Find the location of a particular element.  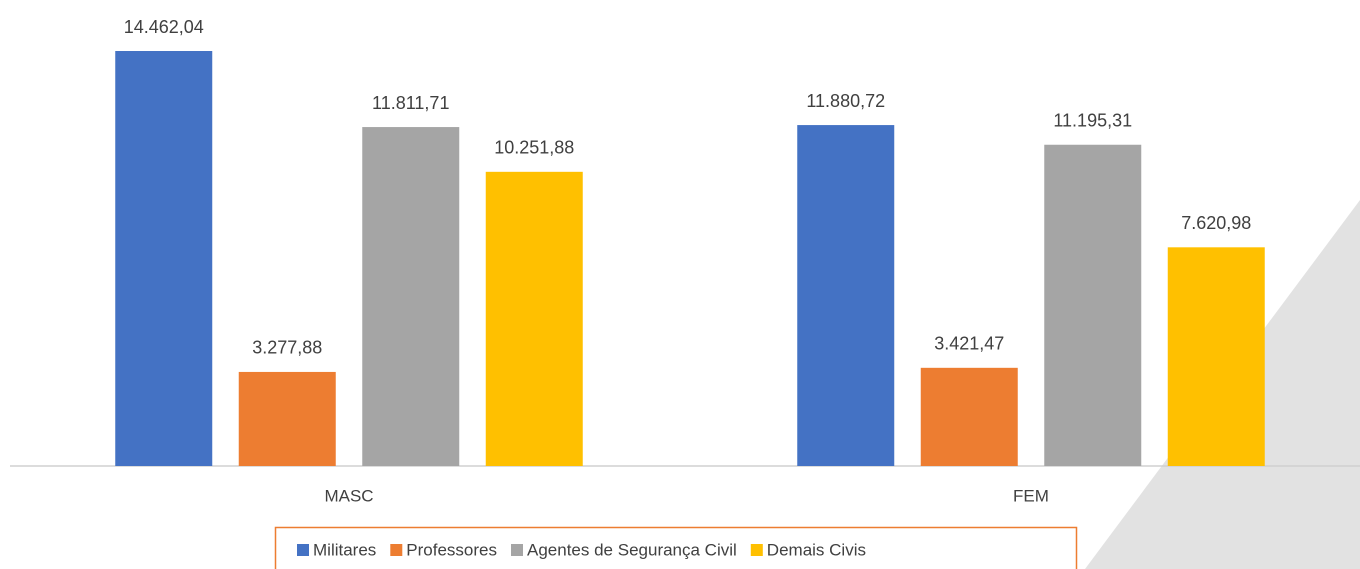

legend-label: Demais Civis is located at coordinates (816, 549).